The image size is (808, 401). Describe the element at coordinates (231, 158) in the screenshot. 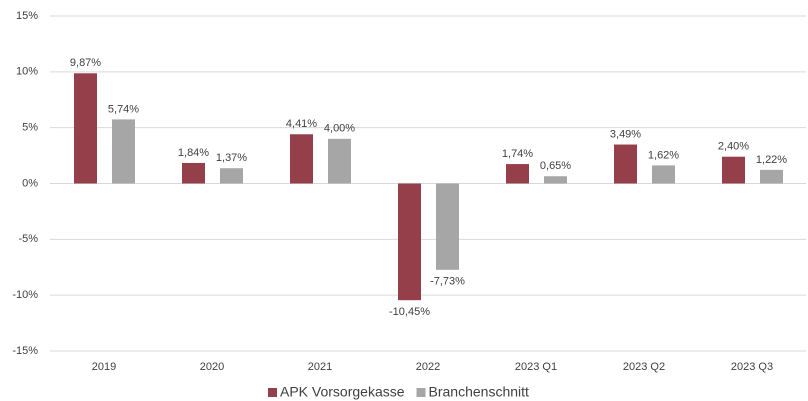

I see `value-label: 1,37%` at that location.